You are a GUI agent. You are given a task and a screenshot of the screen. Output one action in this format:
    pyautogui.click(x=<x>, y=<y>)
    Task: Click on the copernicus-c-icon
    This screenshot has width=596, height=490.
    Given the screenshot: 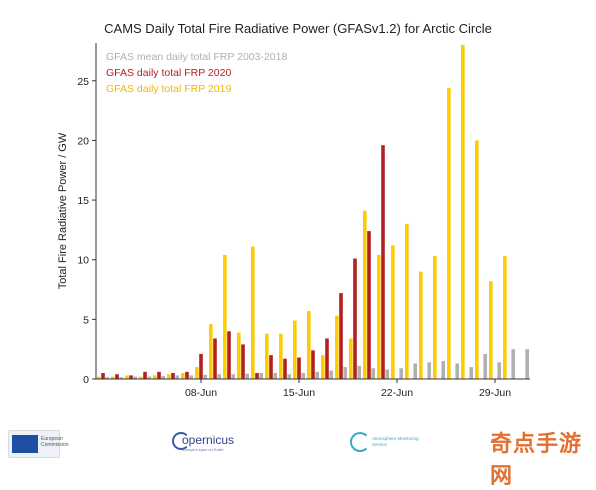 What is the action you would take?
    pyautogui.click(x=181, y=441)
    